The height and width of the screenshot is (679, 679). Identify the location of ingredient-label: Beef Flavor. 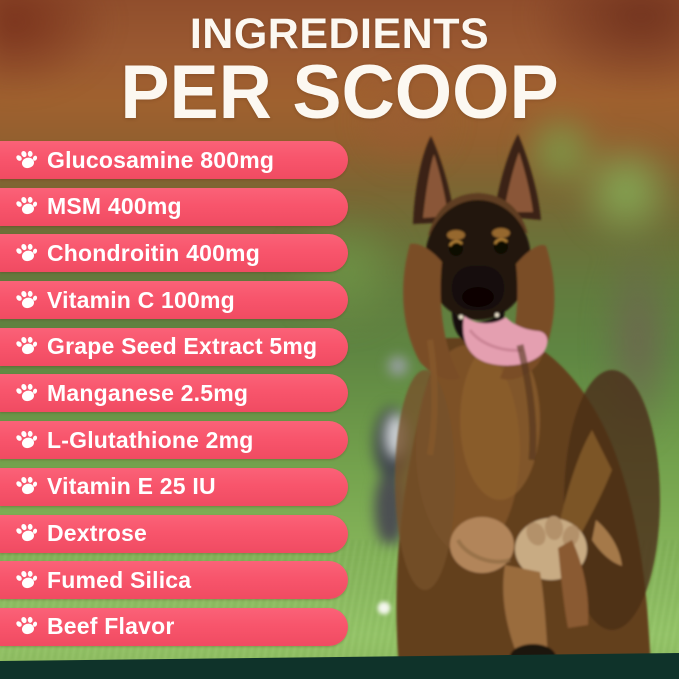
(111, 626).